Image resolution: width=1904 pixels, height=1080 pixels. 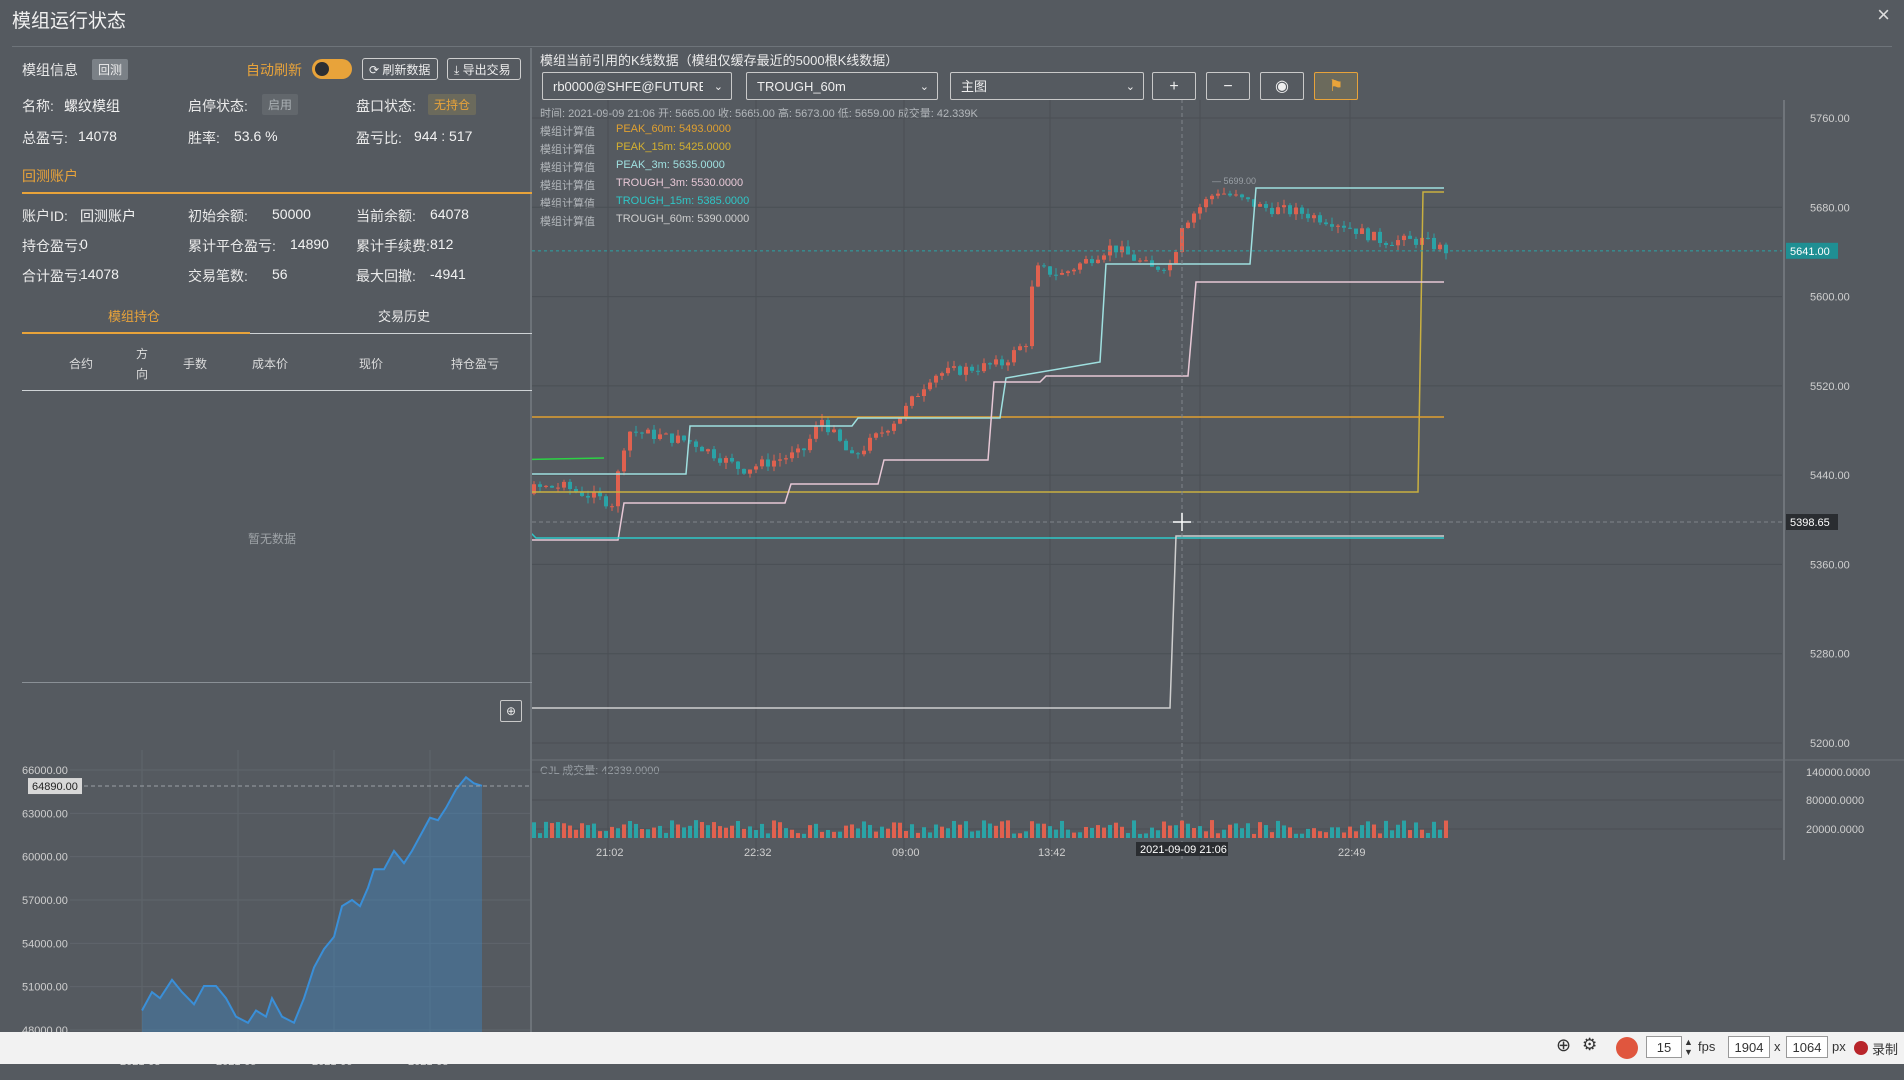 I want to click on refresh-icon: ⟳, so click(x=376, y=70).